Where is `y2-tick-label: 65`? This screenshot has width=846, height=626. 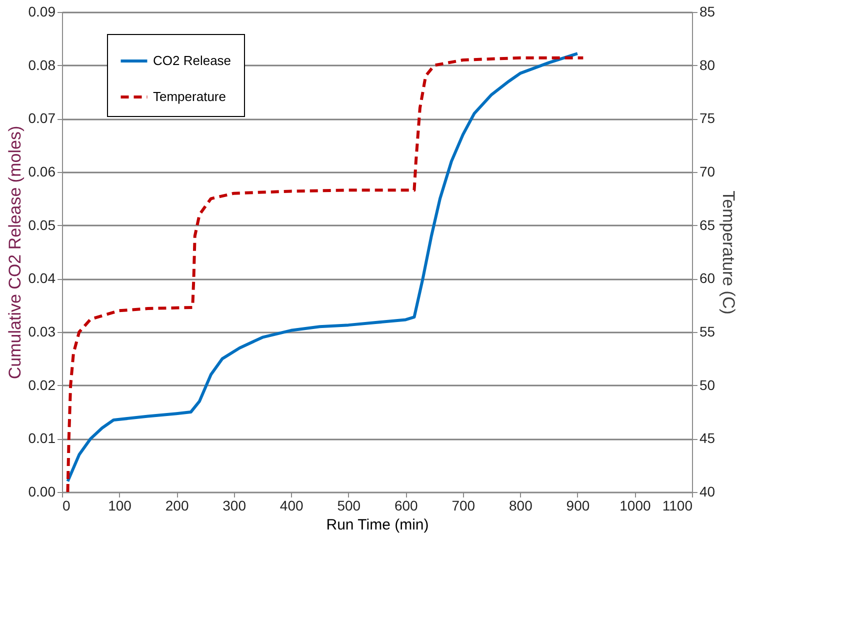
y2-tick-label: 65 is located at coordinates (708, 224).